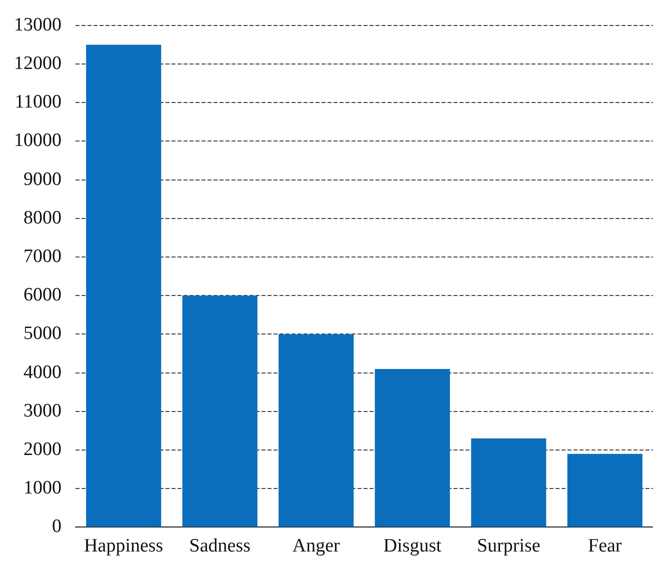  What do you see at coordinates (38, 141) in the screenshot?
I see `y-tick-label: 10000` at bounding box center [38, 141].